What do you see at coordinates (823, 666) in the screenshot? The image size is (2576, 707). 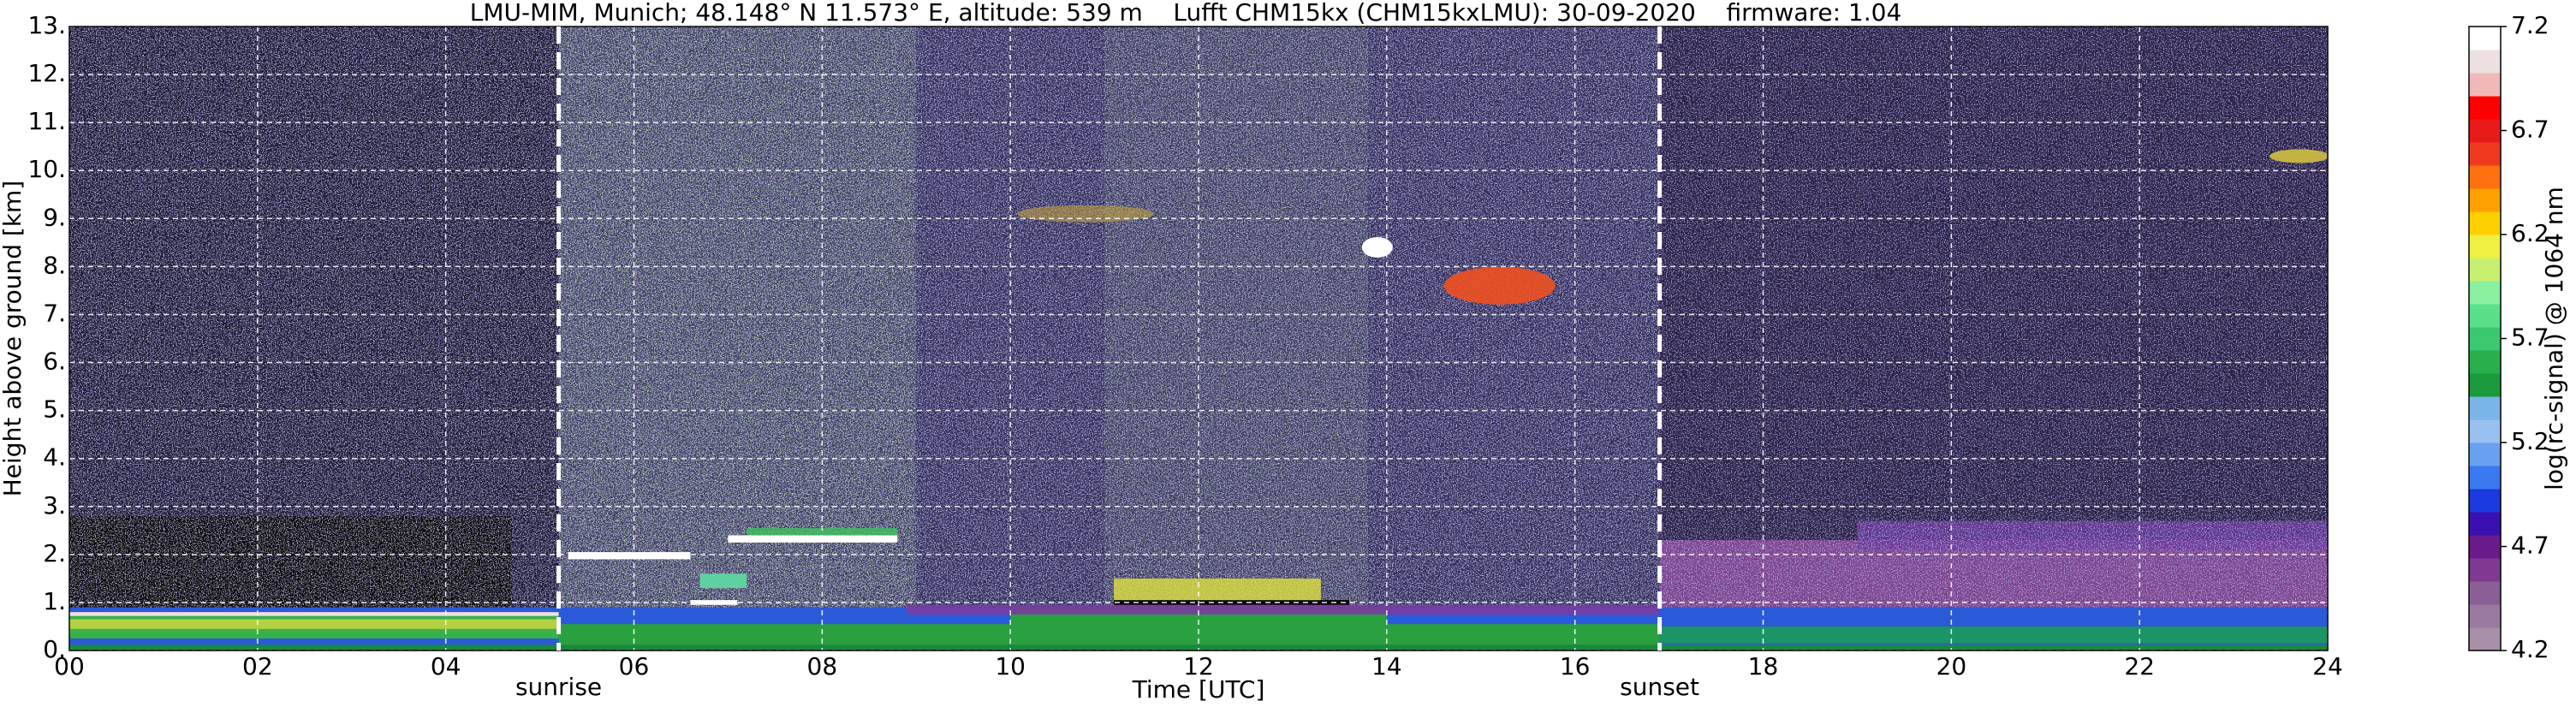 I see `x-tick-label: 08` at bounding box center [823, 666].